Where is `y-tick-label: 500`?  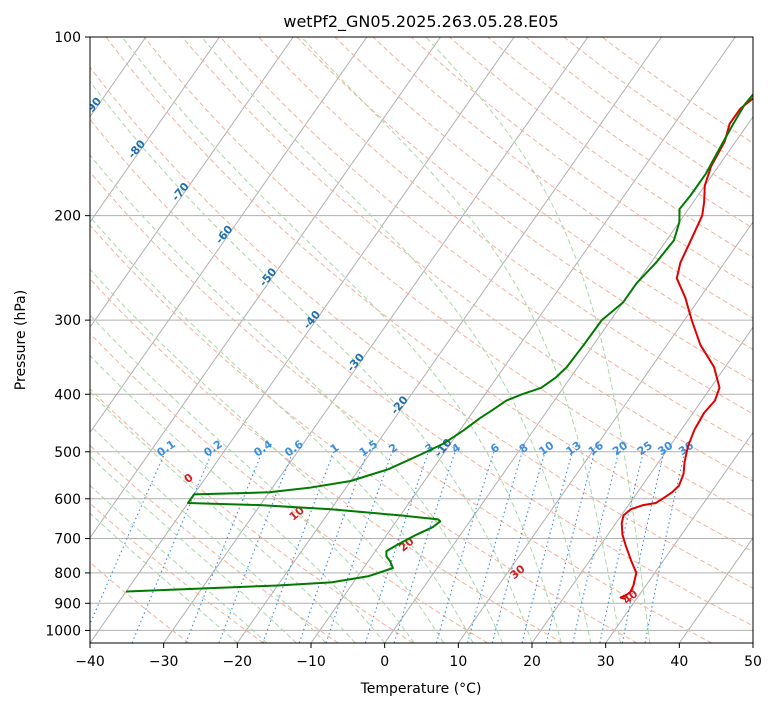
y-tick-label: 500 is located at coordinates (67, 453).